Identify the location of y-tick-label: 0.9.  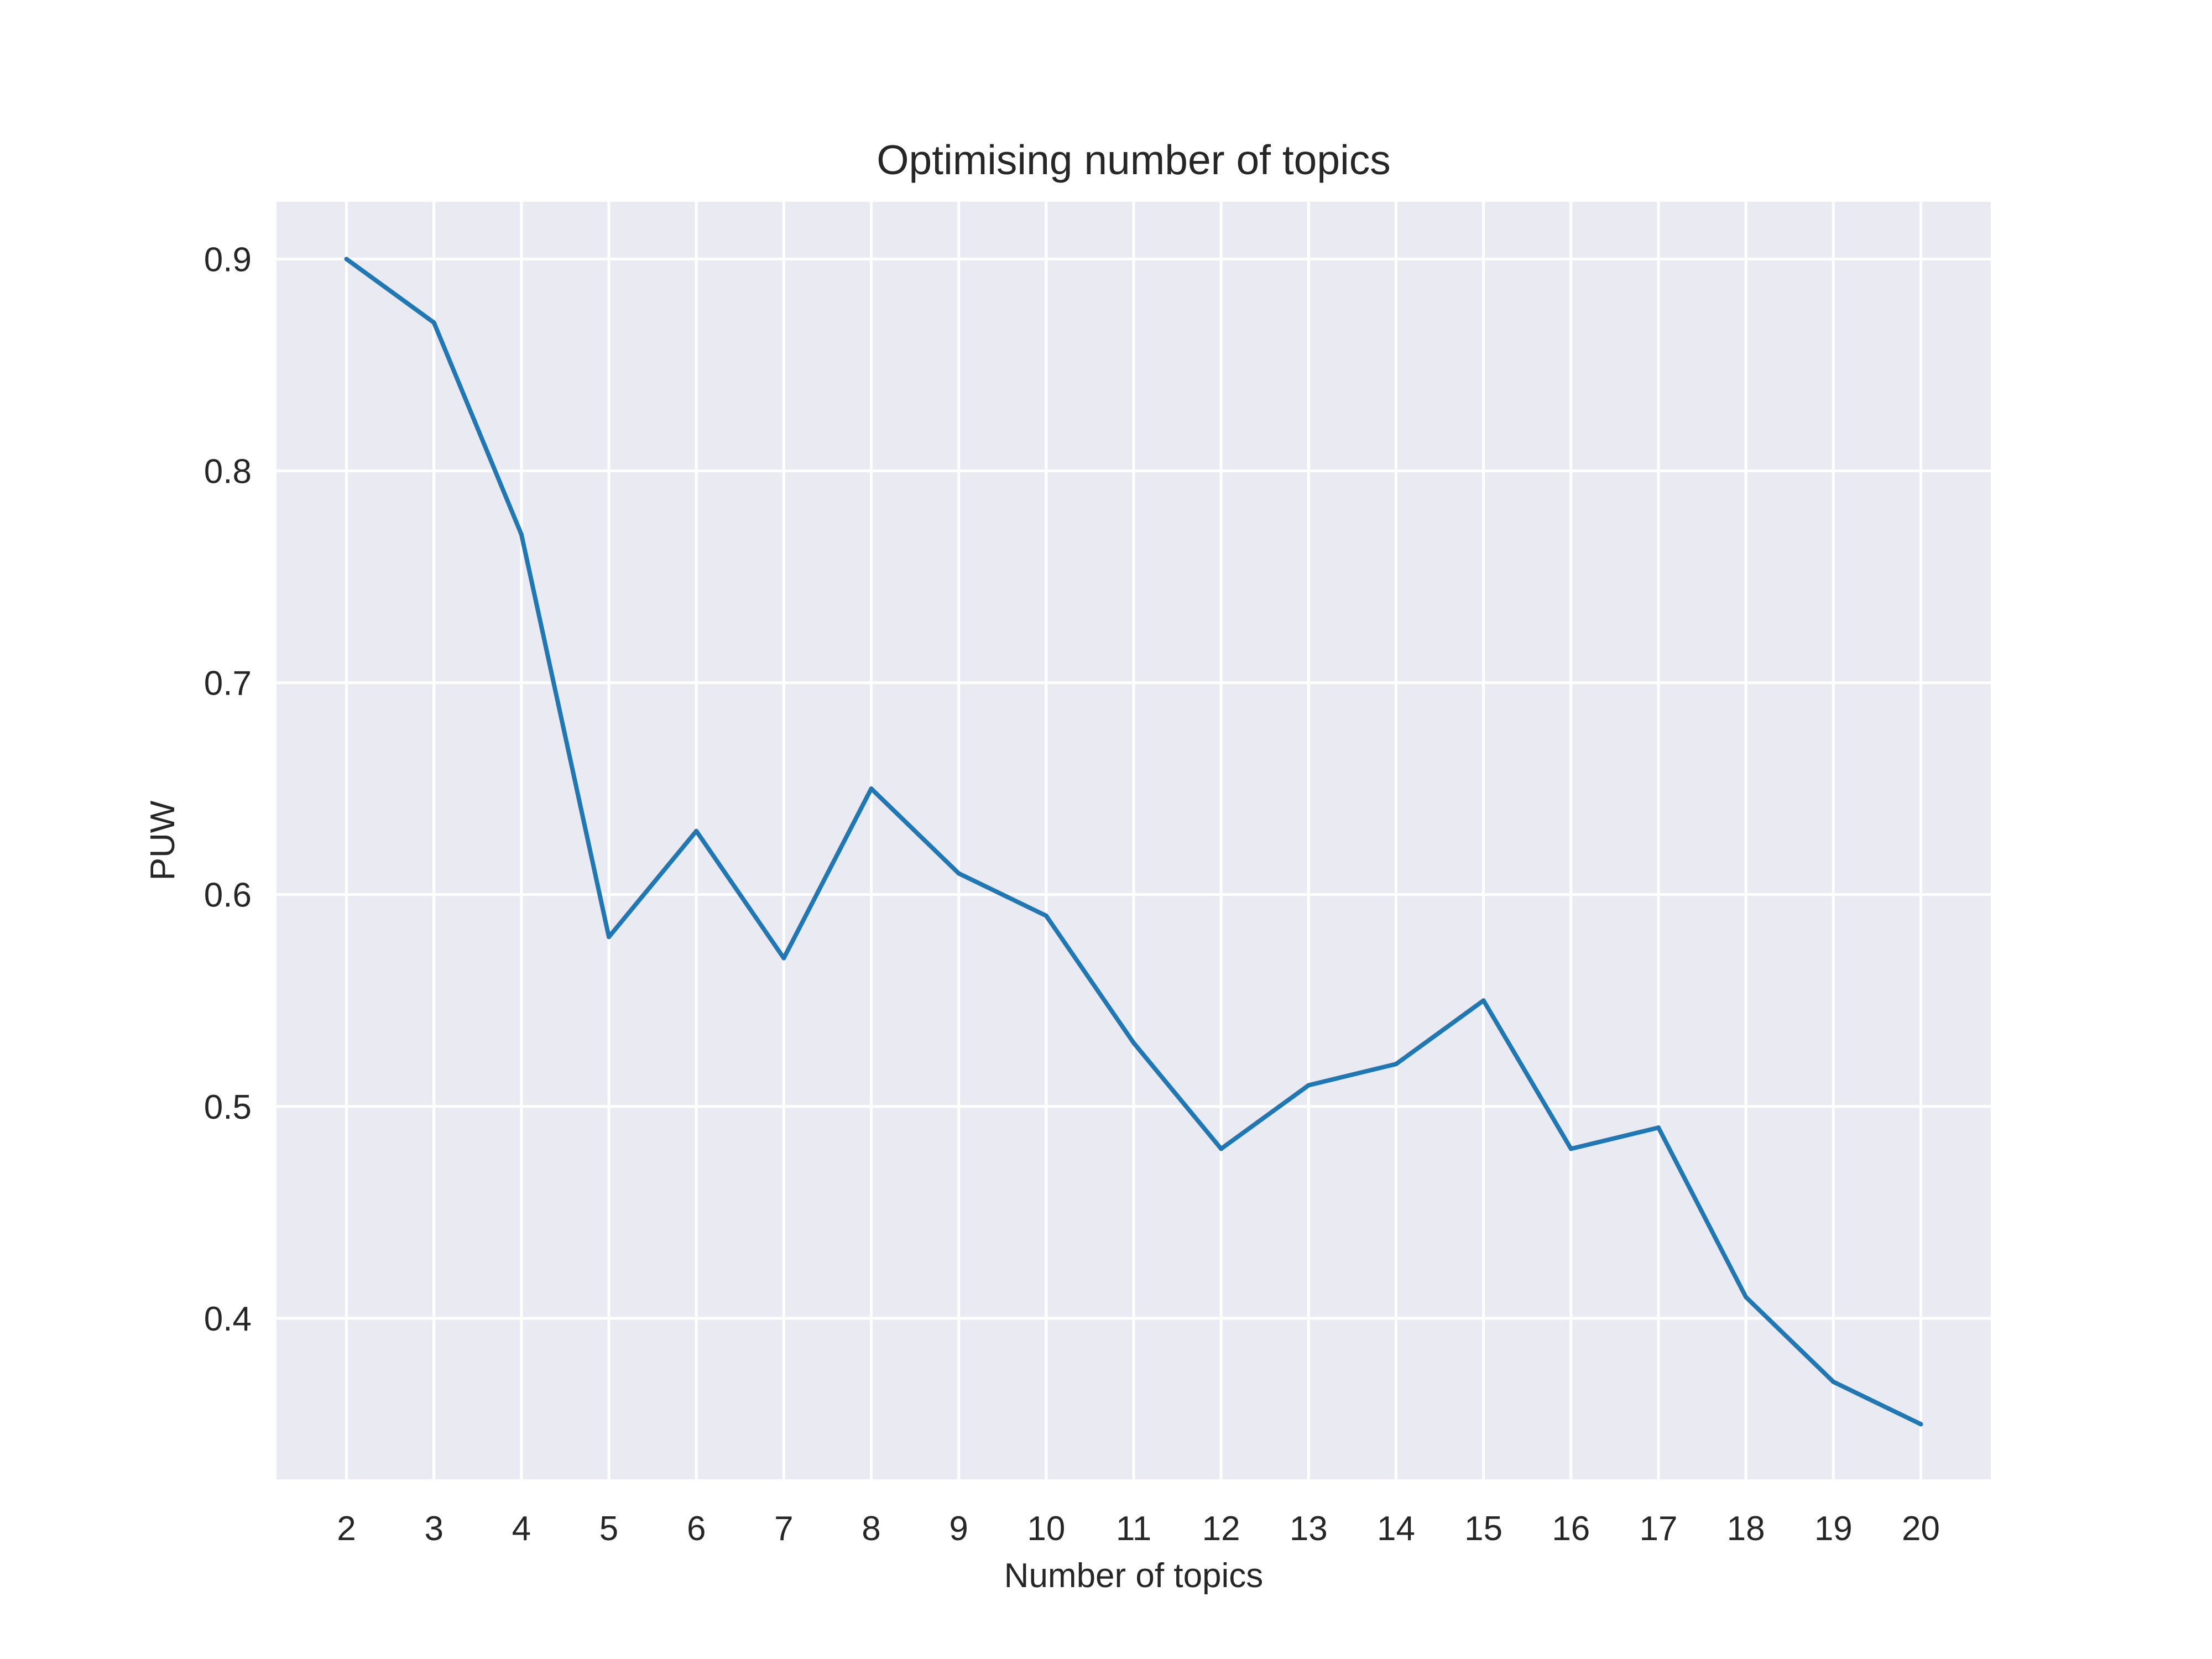
(228, 260).